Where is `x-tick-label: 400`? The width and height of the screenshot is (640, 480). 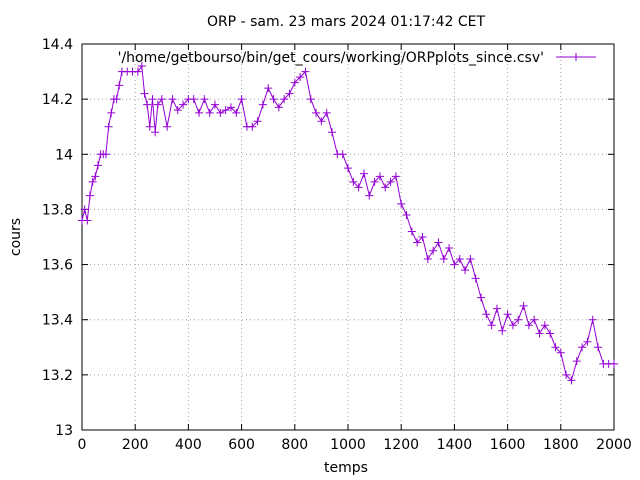 x-tick-label: 400 is located at coordinates (188, 445).